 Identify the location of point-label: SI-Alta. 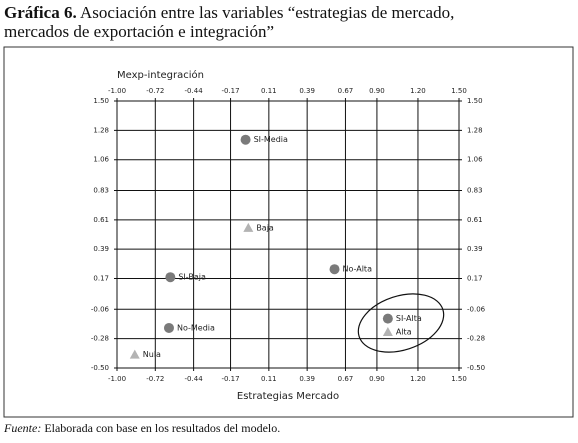
(409, 318).